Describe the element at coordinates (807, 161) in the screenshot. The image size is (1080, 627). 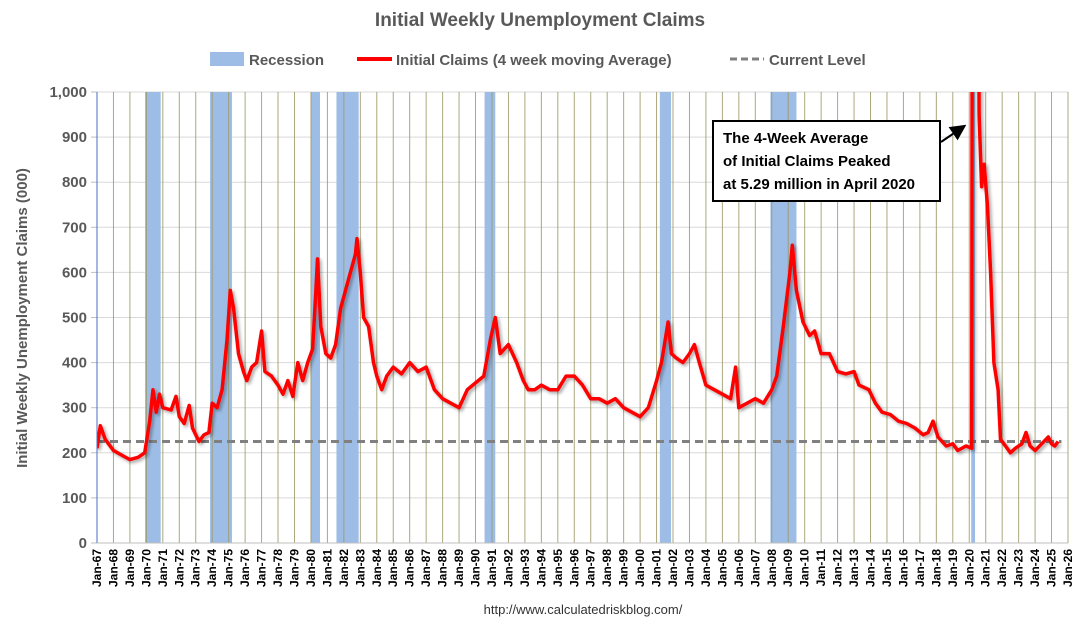
I see `annotation-line-2: of Initial Claims Peaked` at that location.